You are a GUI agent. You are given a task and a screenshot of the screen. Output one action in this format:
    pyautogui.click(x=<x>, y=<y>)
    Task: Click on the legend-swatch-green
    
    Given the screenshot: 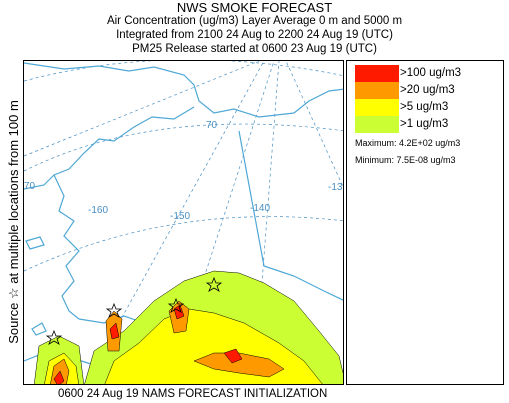 What is the action you would take?
    pyautogui.click(x=377, y=124)
    